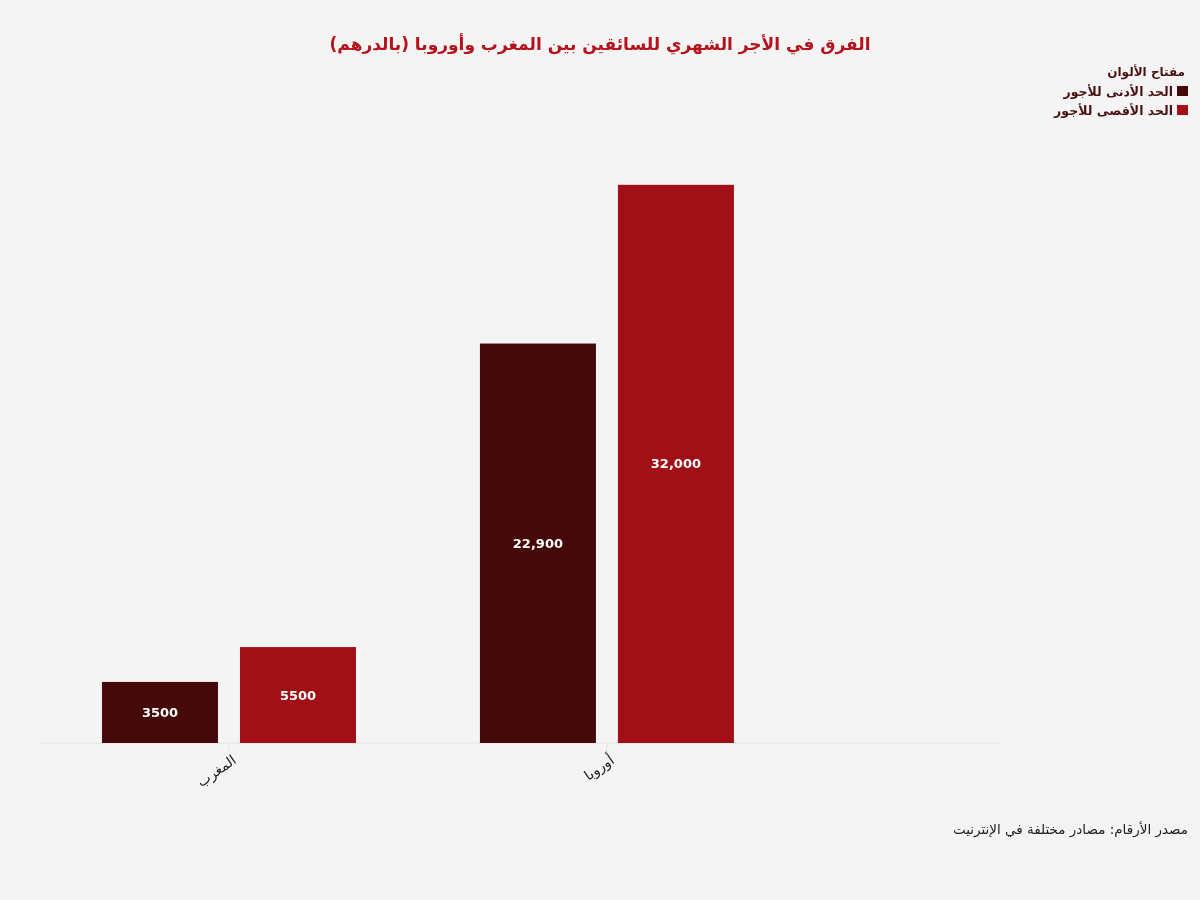  Describe the element at coordinates (1070, 829) in the screenshot. I see `text: مصدر الأرقام: مصادر مختلفة في الإنترنيت` at that location.